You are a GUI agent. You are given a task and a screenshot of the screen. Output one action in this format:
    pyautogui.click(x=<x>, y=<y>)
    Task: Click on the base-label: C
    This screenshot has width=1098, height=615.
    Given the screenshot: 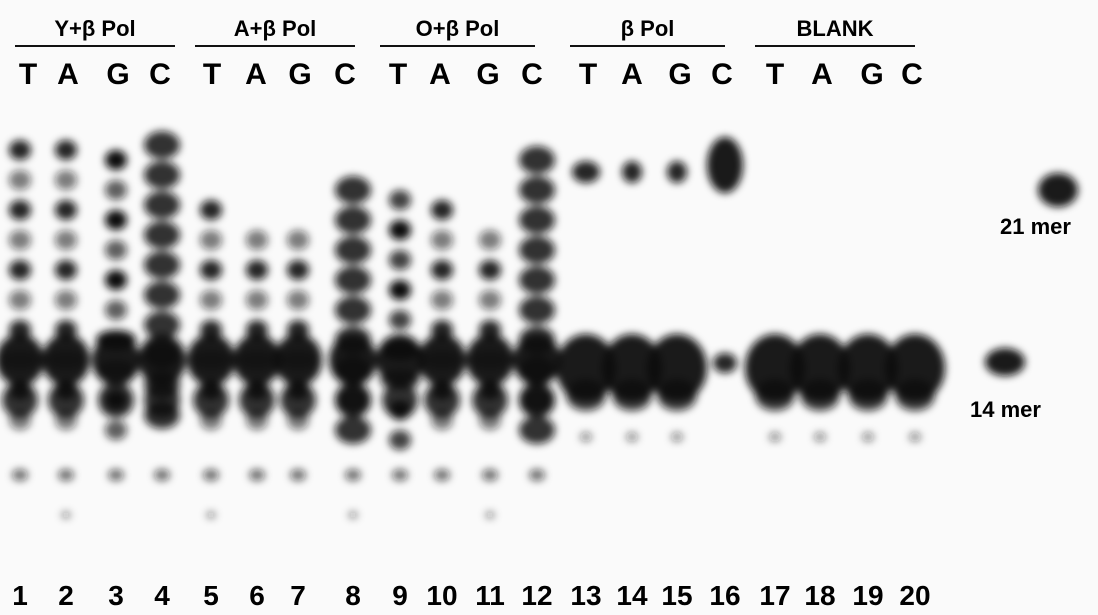 What is the action you would take?
    pyautogui.click(x=532, y=74)
    